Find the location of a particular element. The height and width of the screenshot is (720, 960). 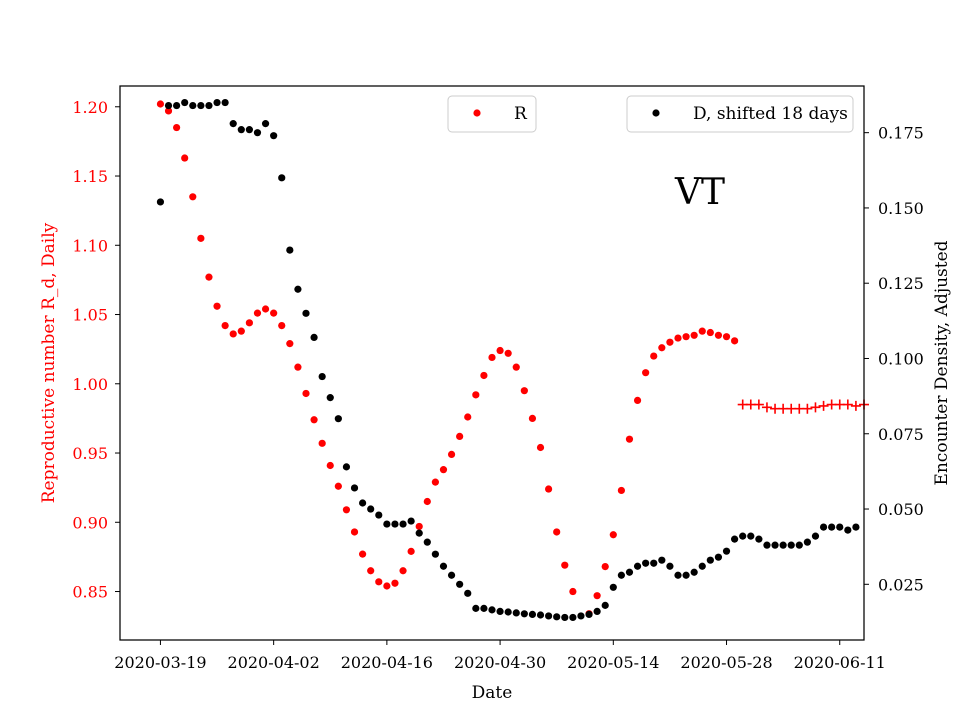

x-tick-label: 2020-06-11 is located at coordinates (840, 662).